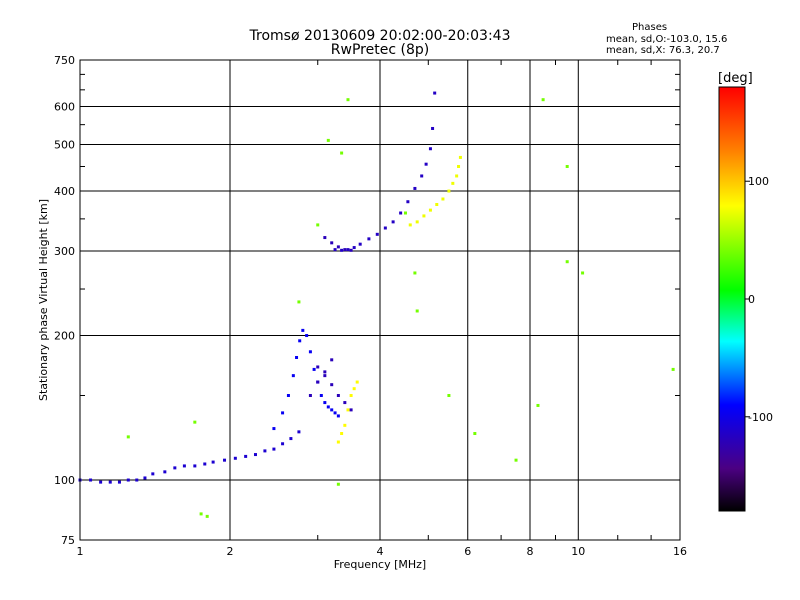 This screenshot has height=600, width=800. What do you see at coordinates (760, 417) in the screenshot?
I see `colorbar-tick-label: -100` at bounding box center [760, 417].